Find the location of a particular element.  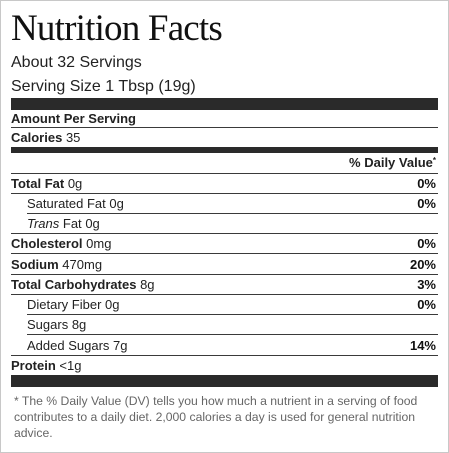

daily-value-marker: * is located at coordinates (434, 160).